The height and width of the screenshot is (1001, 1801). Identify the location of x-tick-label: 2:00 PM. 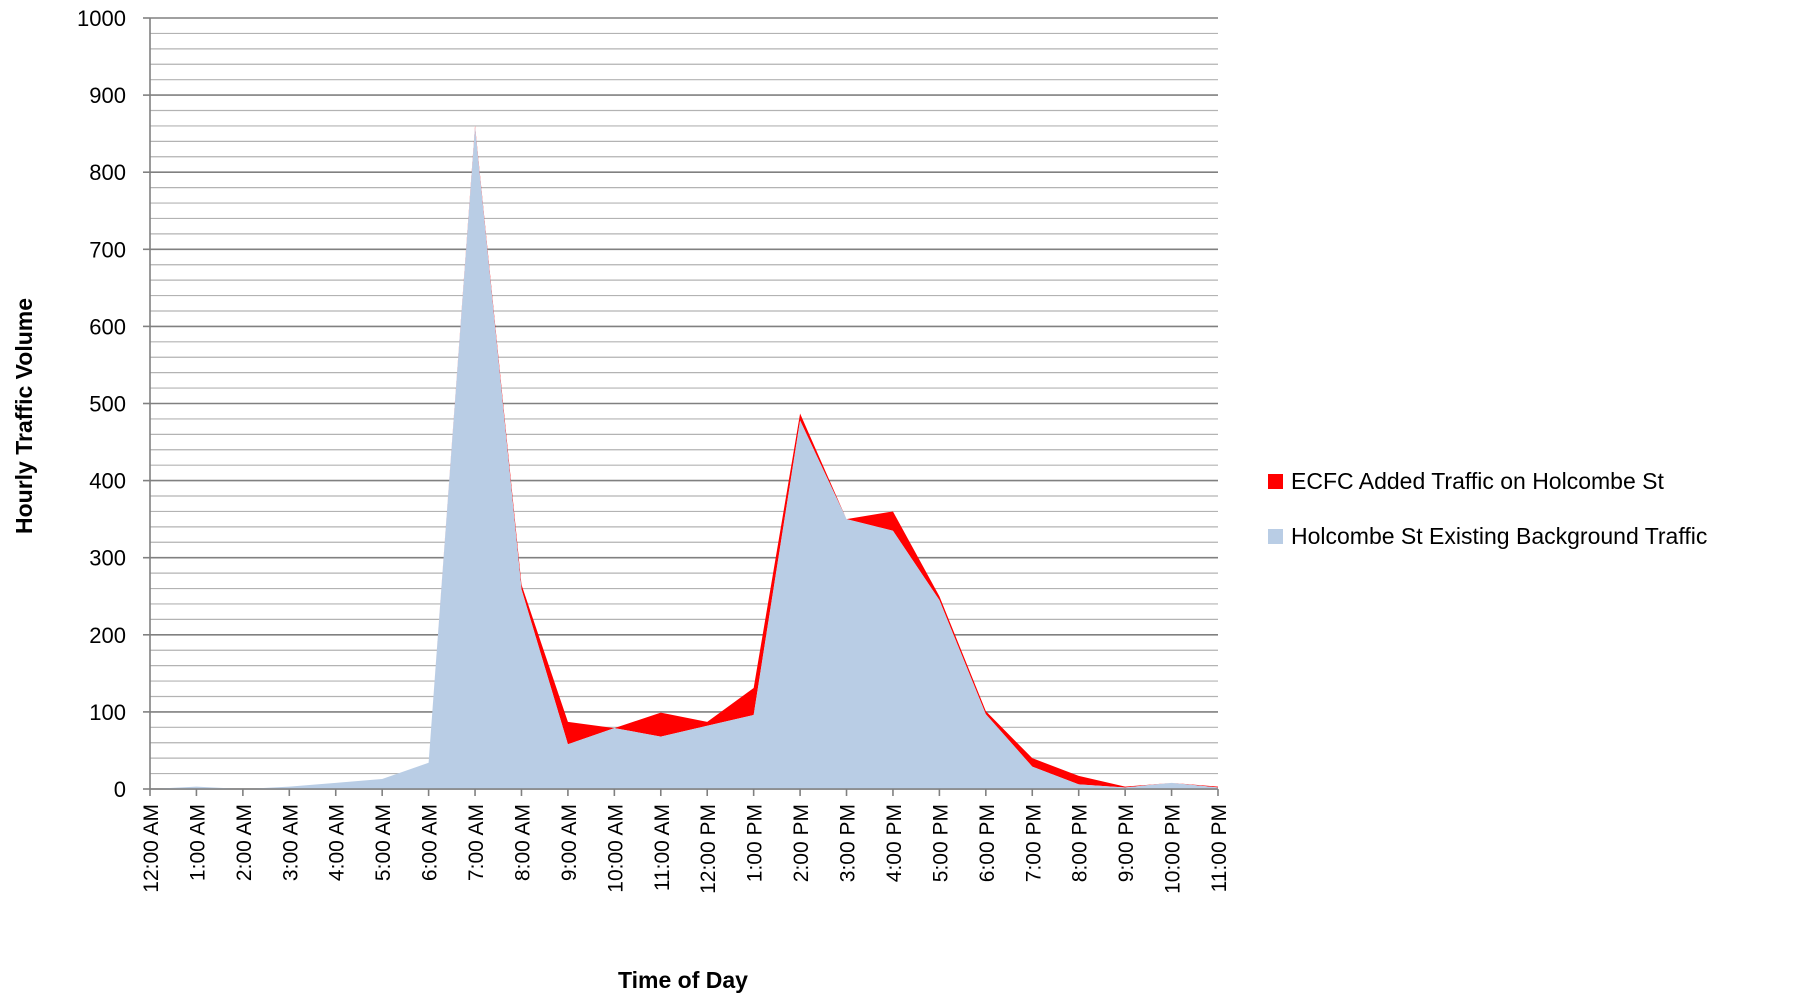
(801, 843).